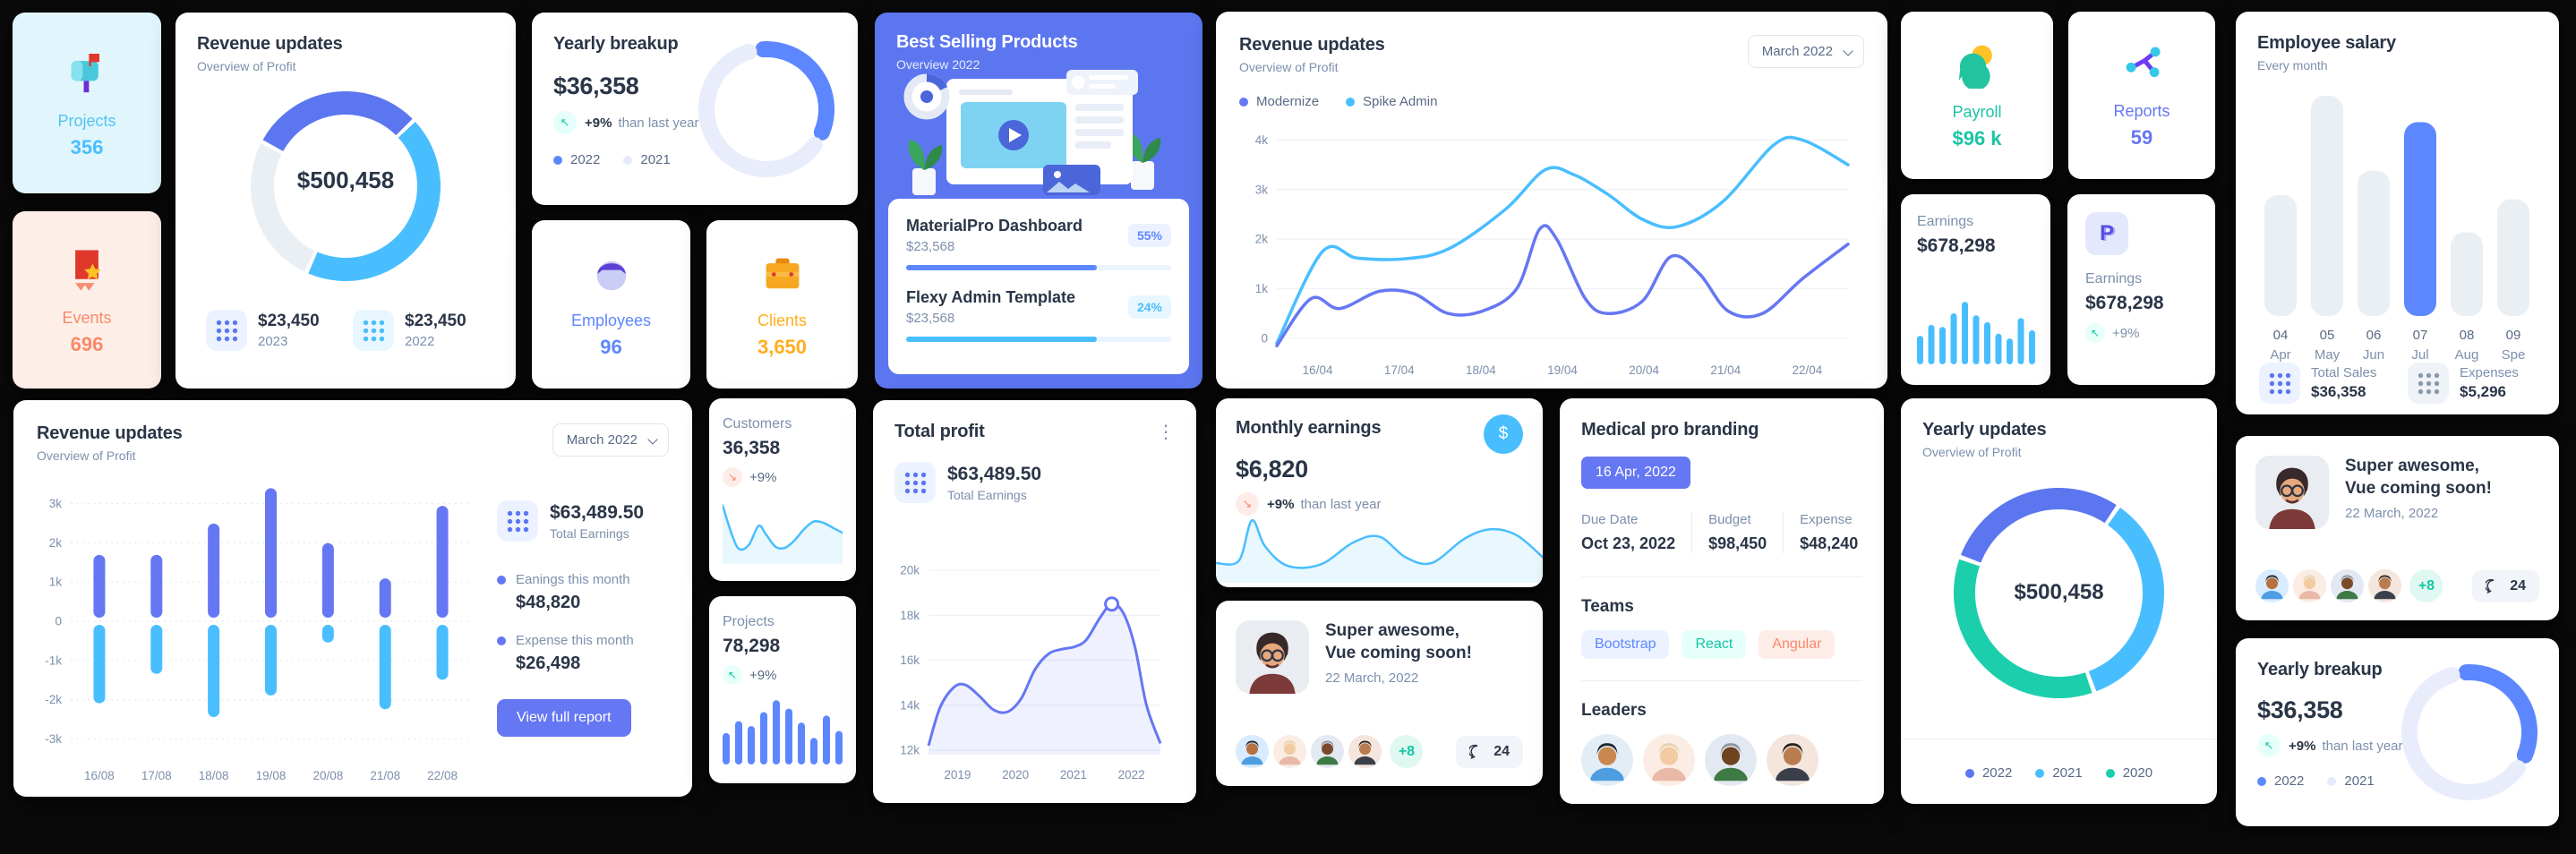 Image resolution: width=2576 pixels, height=854 pixels. Describe the element at coordinates (1247, 504) in the screenshot. I see `arrow-down-right-icon: ↘` at that location.